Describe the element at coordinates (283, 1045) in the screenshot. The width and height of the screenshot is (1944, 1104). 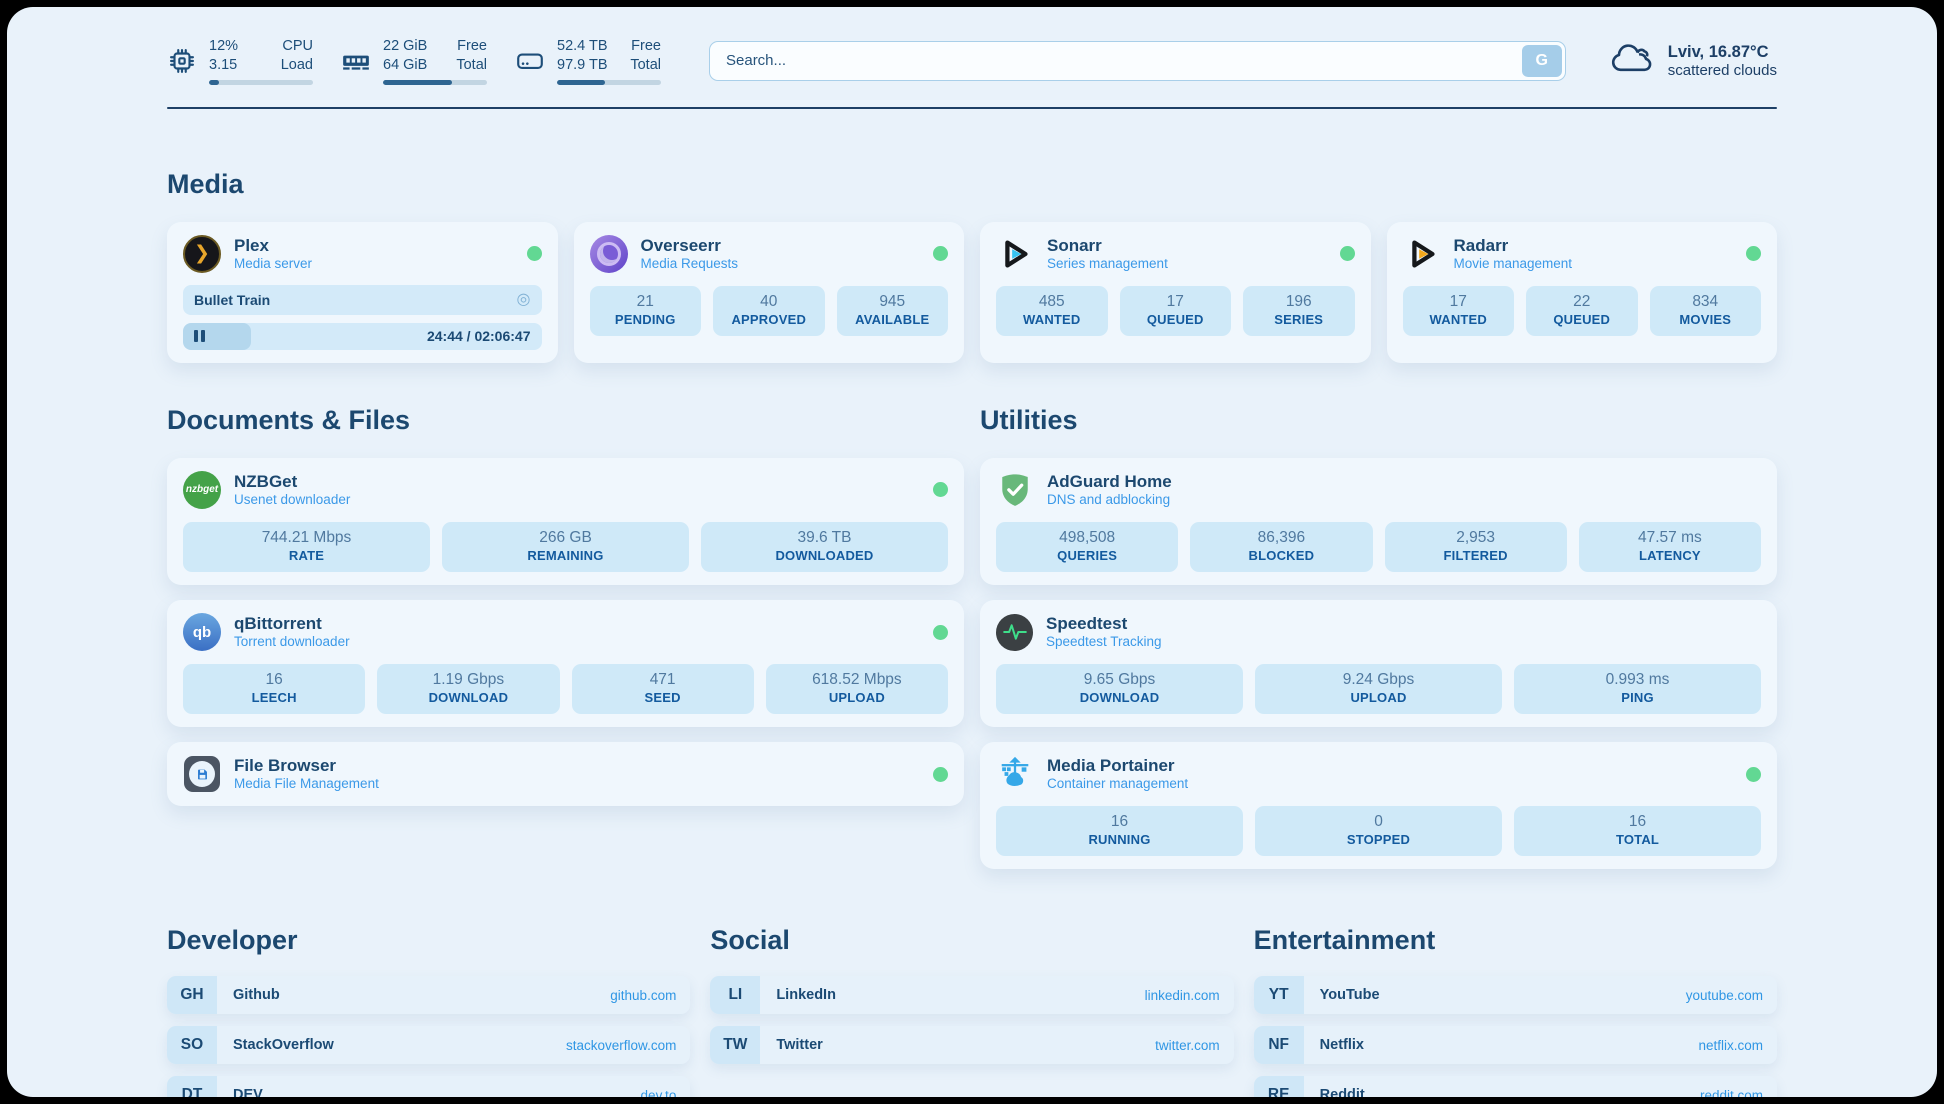
I see `link-name: StackOverflow` at that location.